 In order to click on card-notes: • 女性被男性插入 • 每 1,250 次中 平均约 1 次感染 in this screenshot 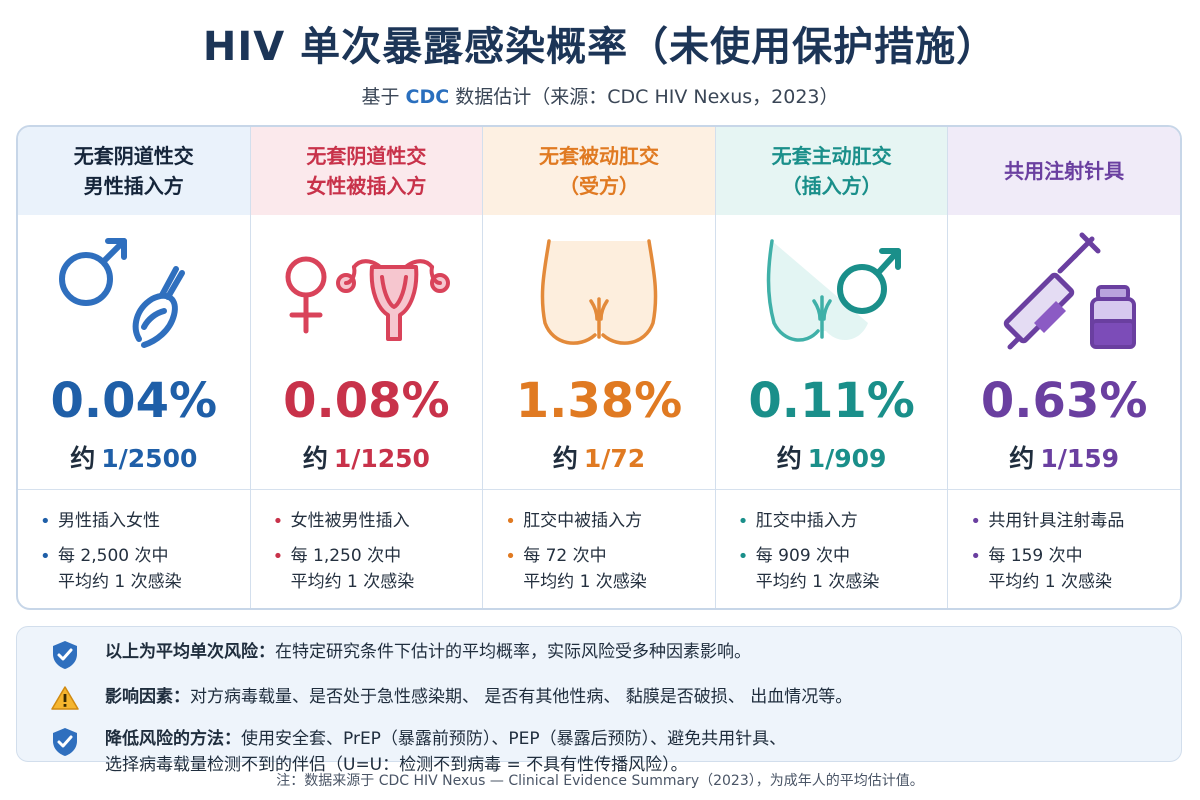, I will do `click(366, 548)`.